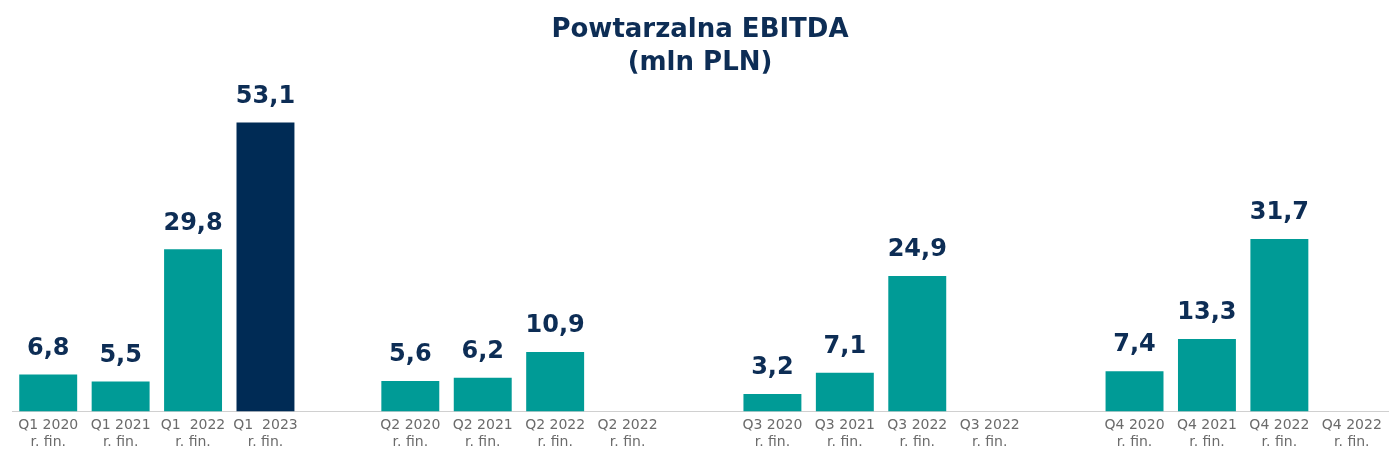 Image resolution: width=1400 pixels, height=465 pixels. I want to click on data-label: 53,1, so click(265, 94).